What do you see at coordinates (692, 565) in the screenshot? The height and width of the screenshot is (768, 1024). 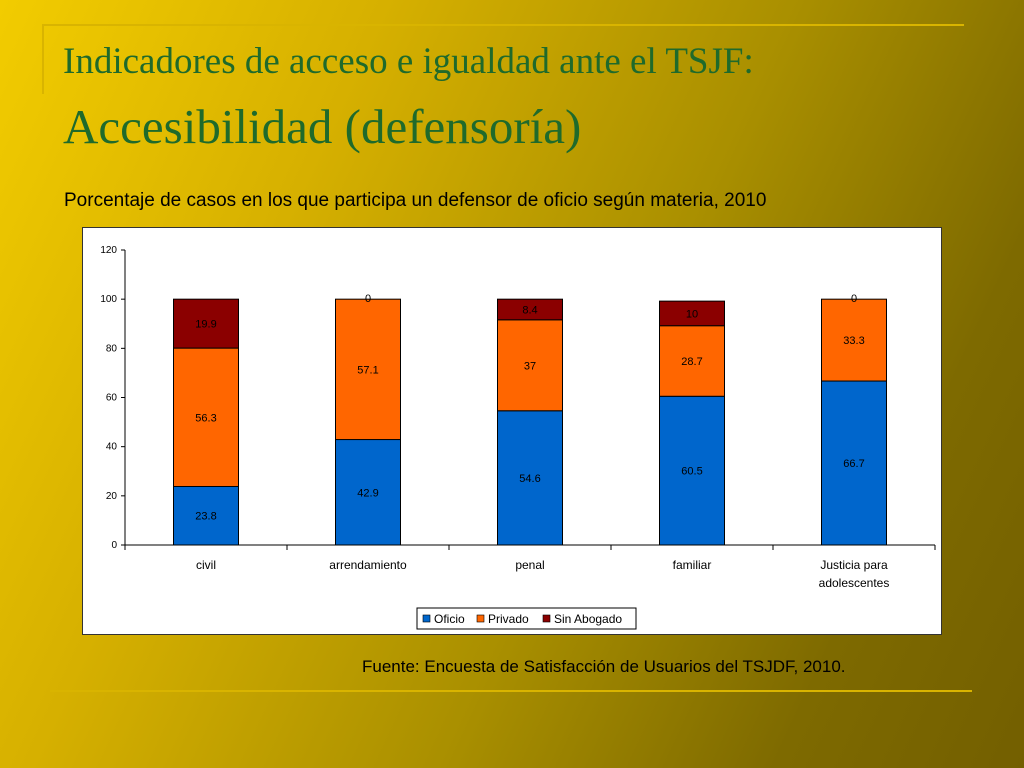 I see `x-tick-label: familiar` at bounding box center [692, 565].